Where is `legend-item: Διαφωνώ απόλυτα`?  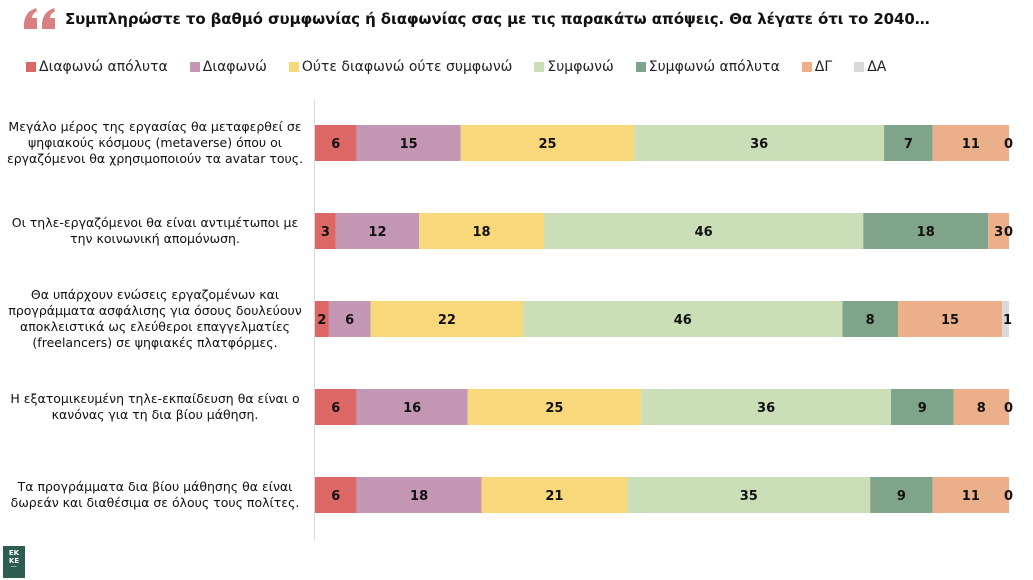 legend-item: Διαφωνώ απόλυτα is located at coordinates (97, 67).